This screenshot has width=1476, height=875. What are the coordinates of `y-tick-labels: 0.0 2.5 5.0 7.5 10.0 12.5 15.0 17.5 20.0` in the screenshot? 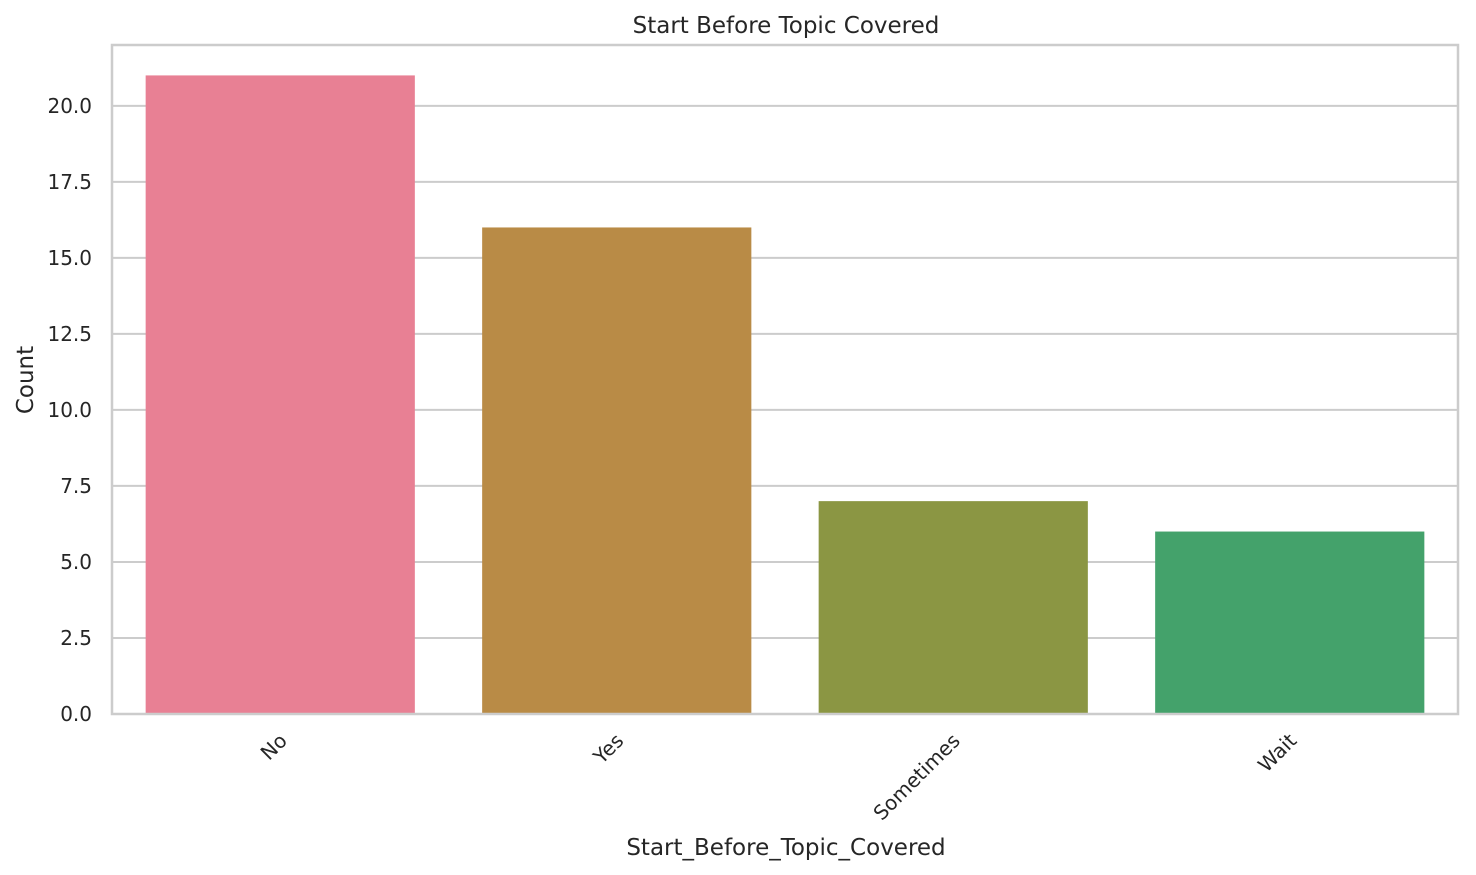 It's located at (69, 410).